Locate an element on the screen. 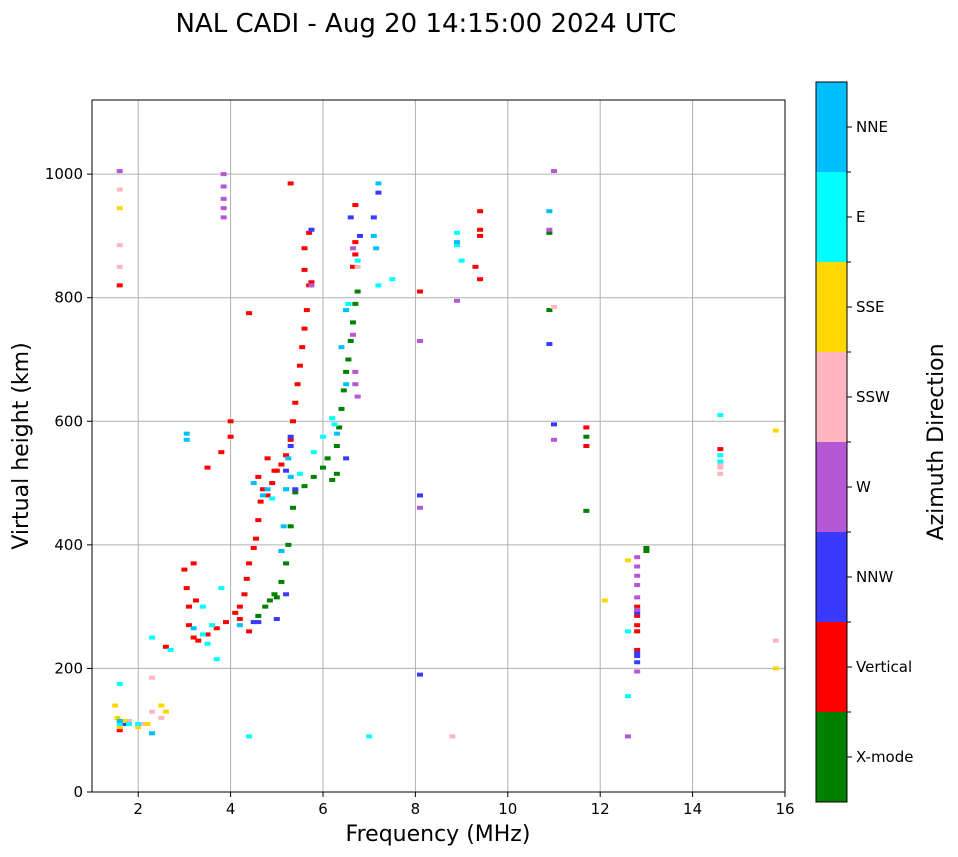 This screenshot has width=958, height=857. x-tick-label: 8 is located at coordinates (416, 809).